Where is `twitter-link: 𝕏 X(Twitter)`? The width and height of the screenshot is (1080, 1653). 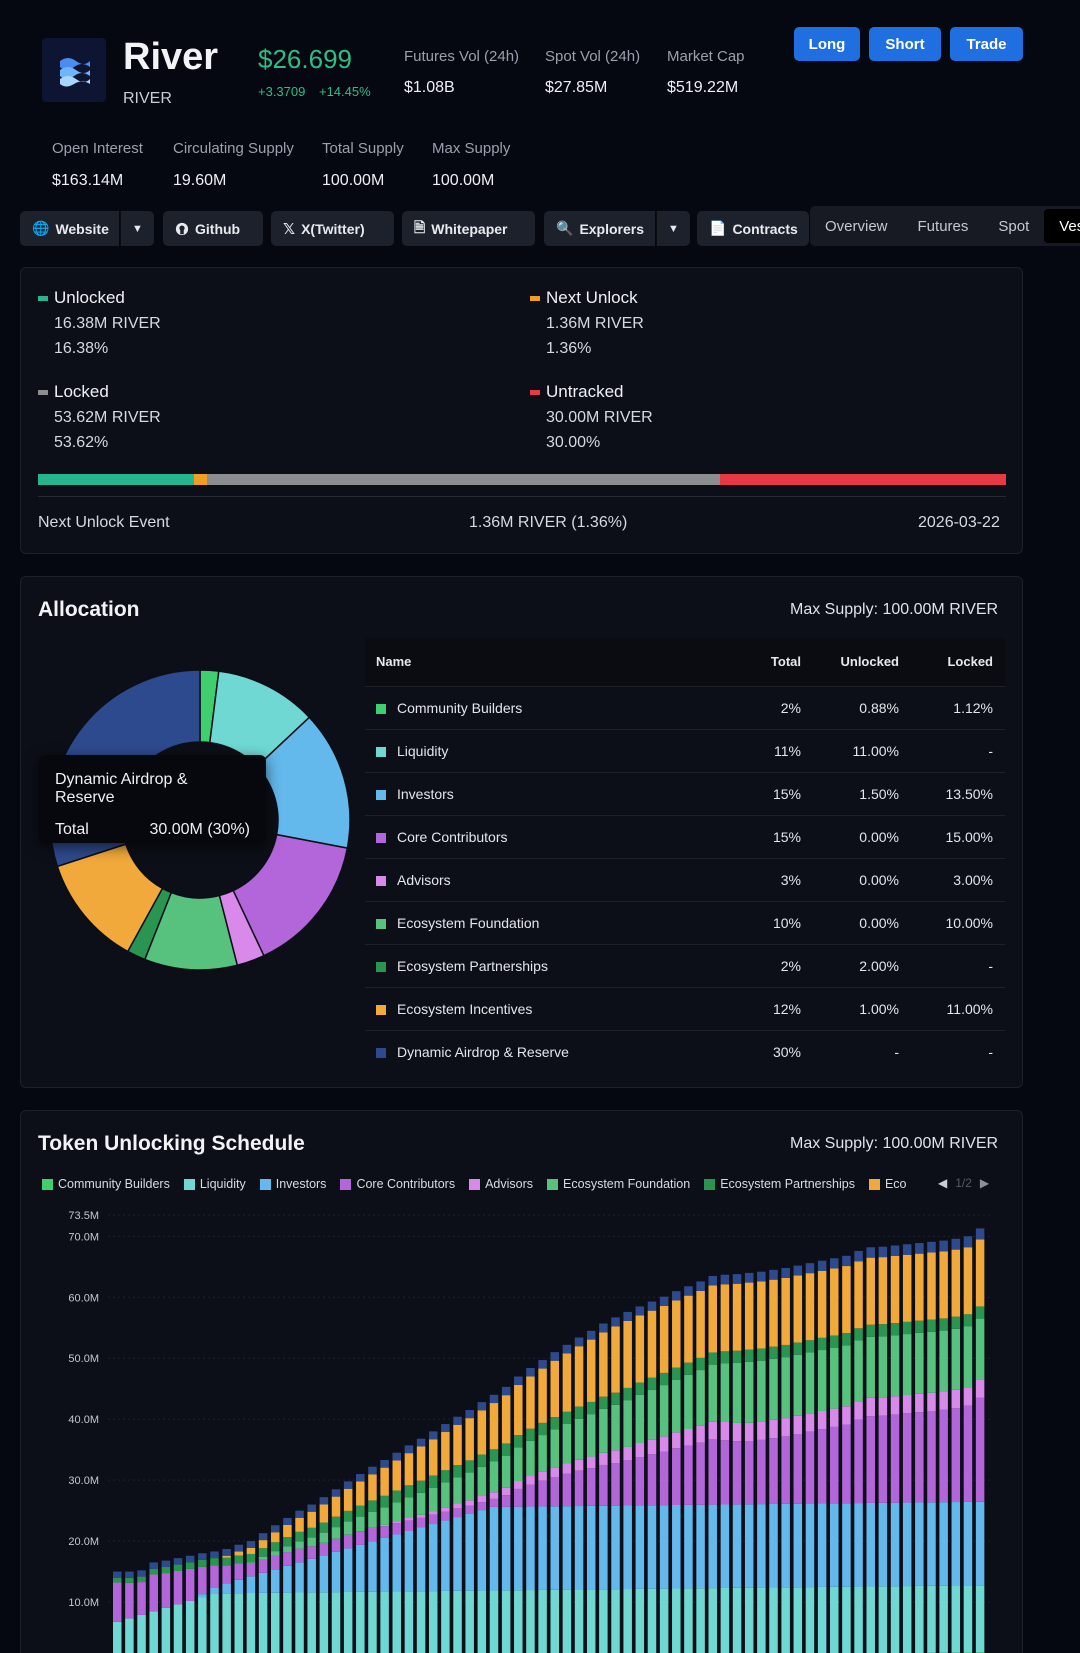 twitter-link: 𝕏 X(Twitter) is located at coordinates (332, 228).